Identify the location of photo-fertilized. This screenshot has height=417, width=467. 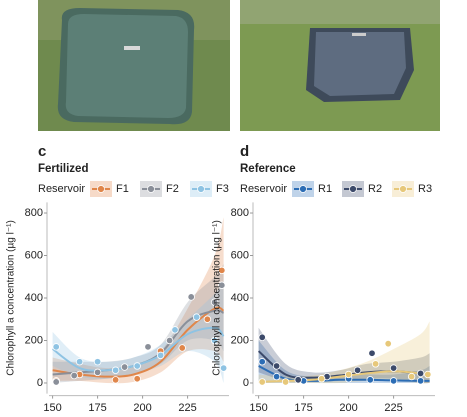
(134, 65).